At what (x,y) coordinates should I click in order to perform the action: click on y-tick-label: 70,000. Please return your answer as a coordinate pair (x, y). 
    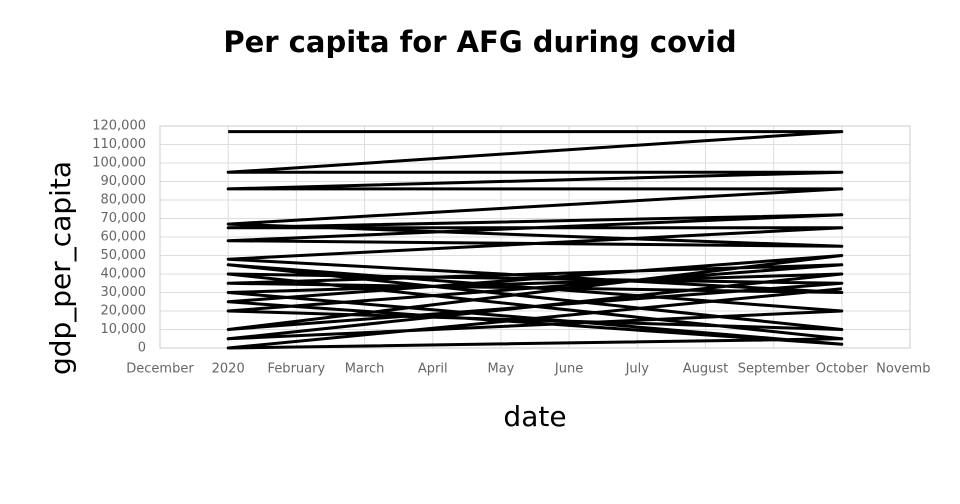
    Looking at the image, I should click on (124, 218).